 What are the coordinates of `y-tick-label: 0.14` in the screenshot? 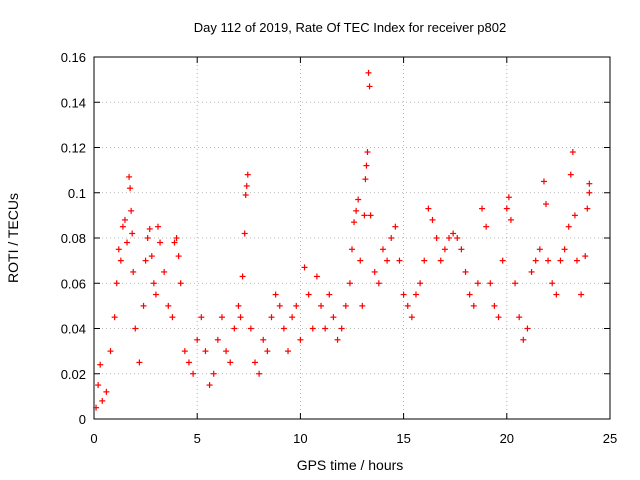 It's located at (73, 102).